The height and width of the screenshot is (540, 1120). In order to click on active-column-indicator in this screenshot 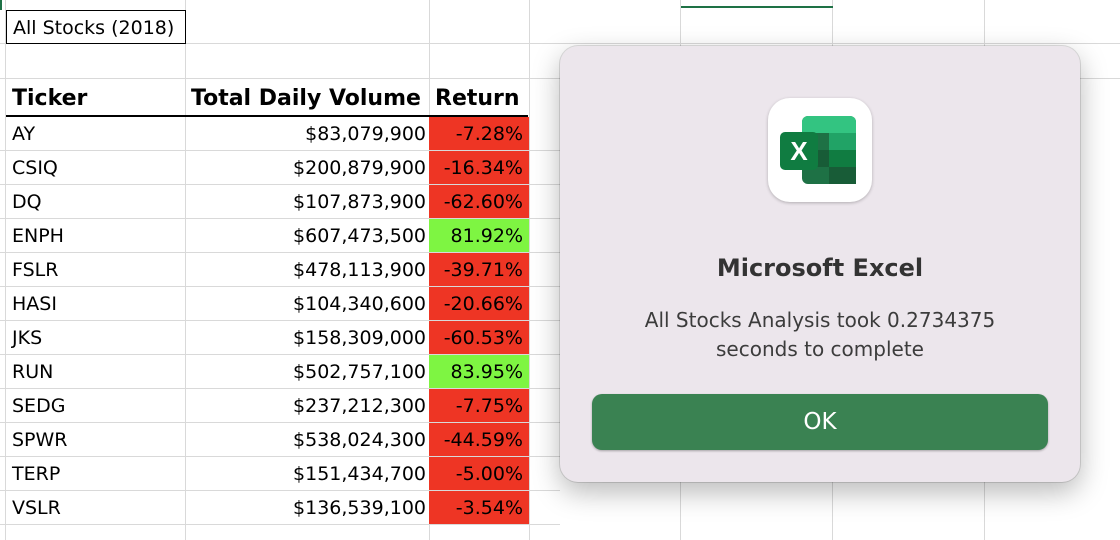, I will do `click(757, 7)`.